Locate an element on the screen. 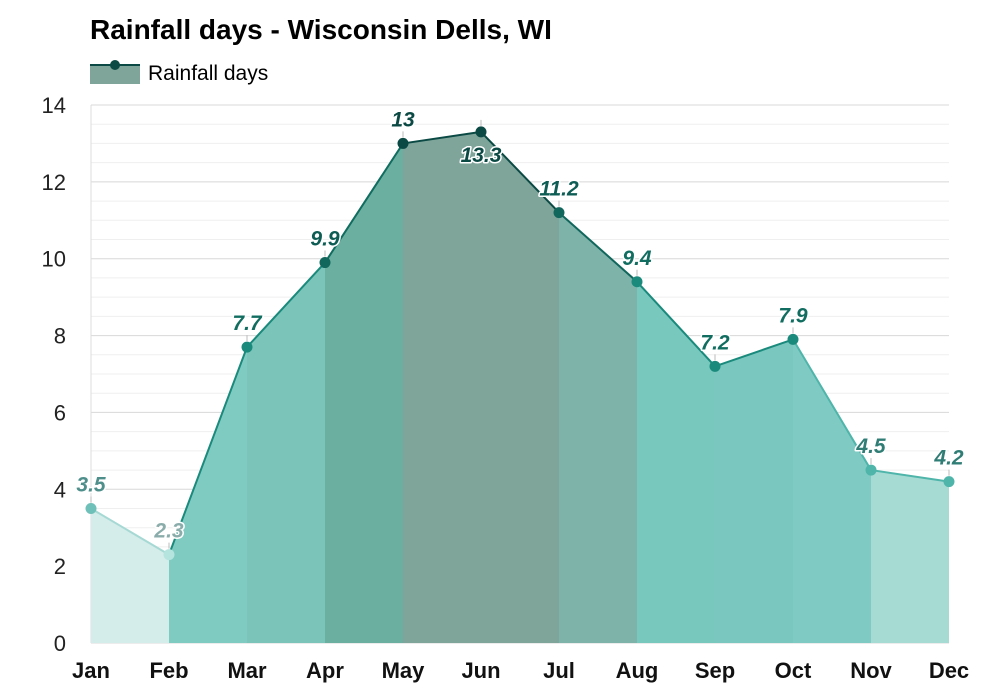 The image size is (1000, 700). y-tick-label: 8 is located at coordinates (60, 336).